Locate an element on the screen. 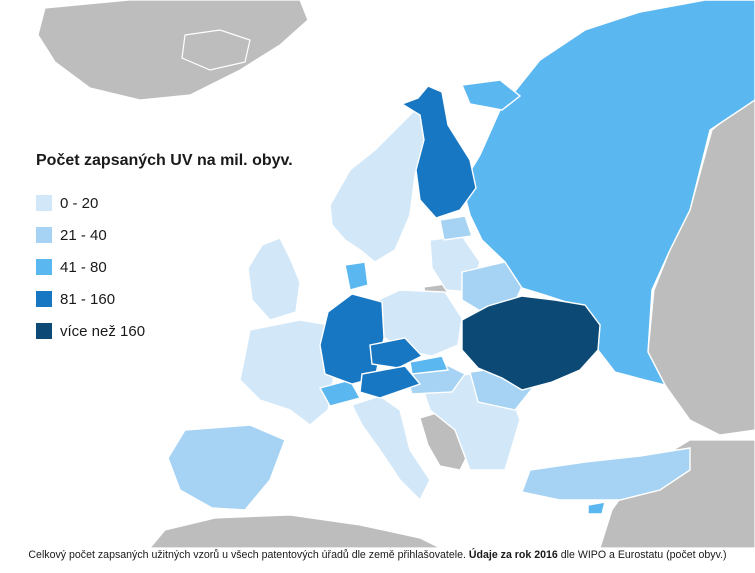  legend-item: 81 - 160 is located at coordinates (164, 299).